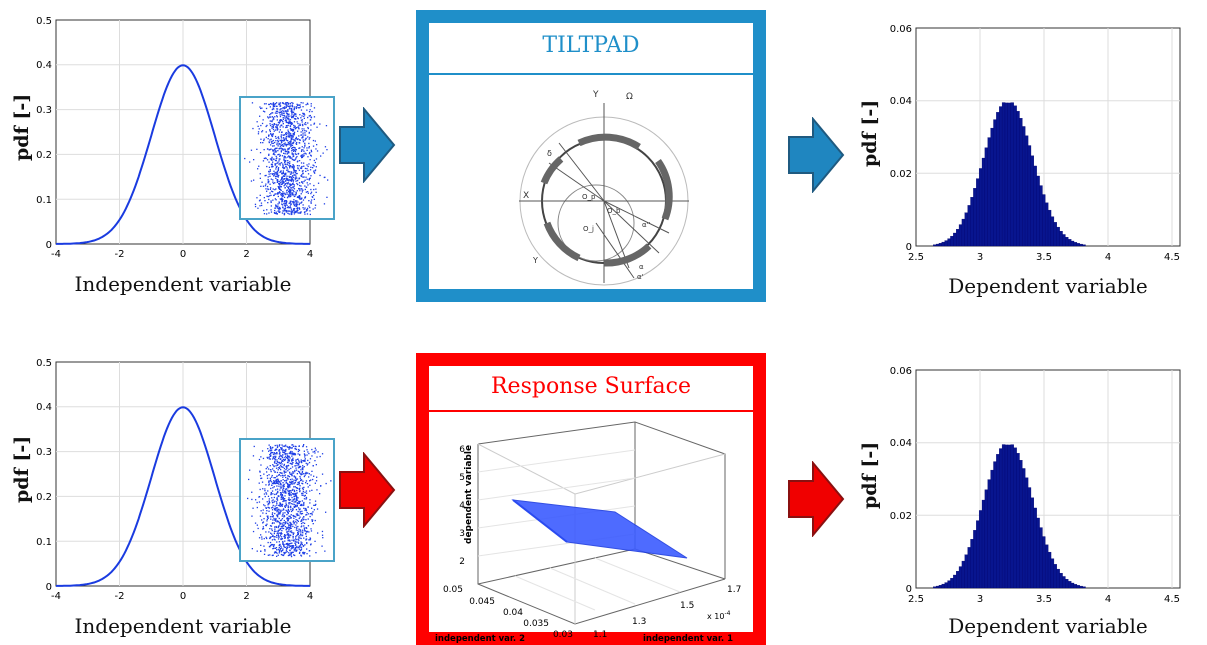 Image resolution: width=1207 pixels, height=645 pixels. Describe the element at coordinates (22, 469) in the screenshot. I see `input-pdf-ylabel: pdf [-]` at that location.